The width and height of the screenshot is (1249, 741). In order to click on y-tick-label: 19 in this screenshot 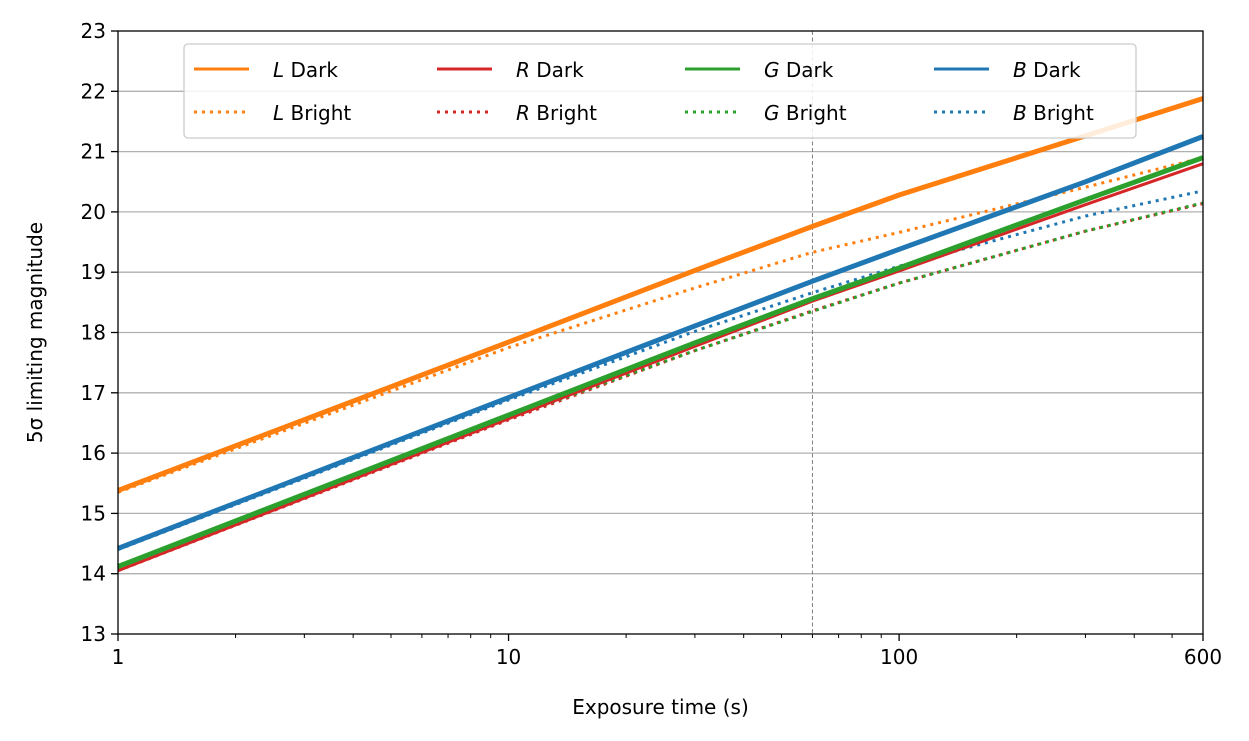, I will do `click(93, 272)`.